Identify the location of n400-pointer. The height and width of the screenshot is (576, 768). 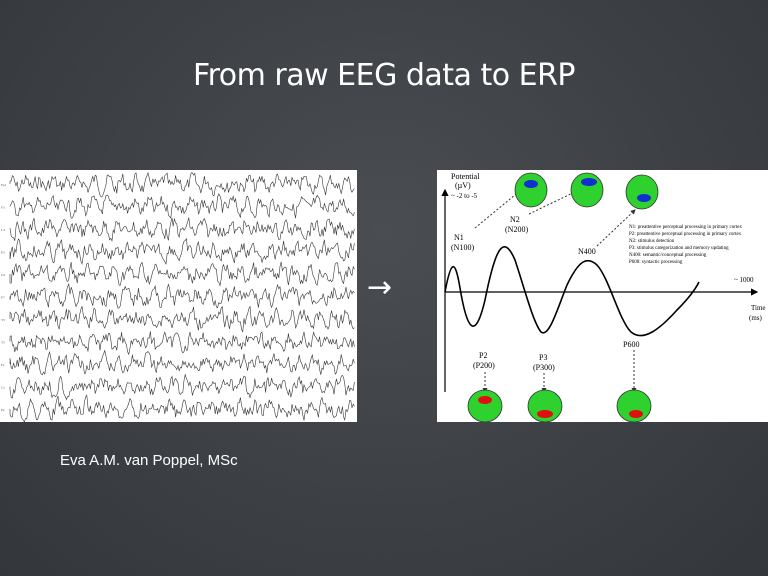
(616, 228).